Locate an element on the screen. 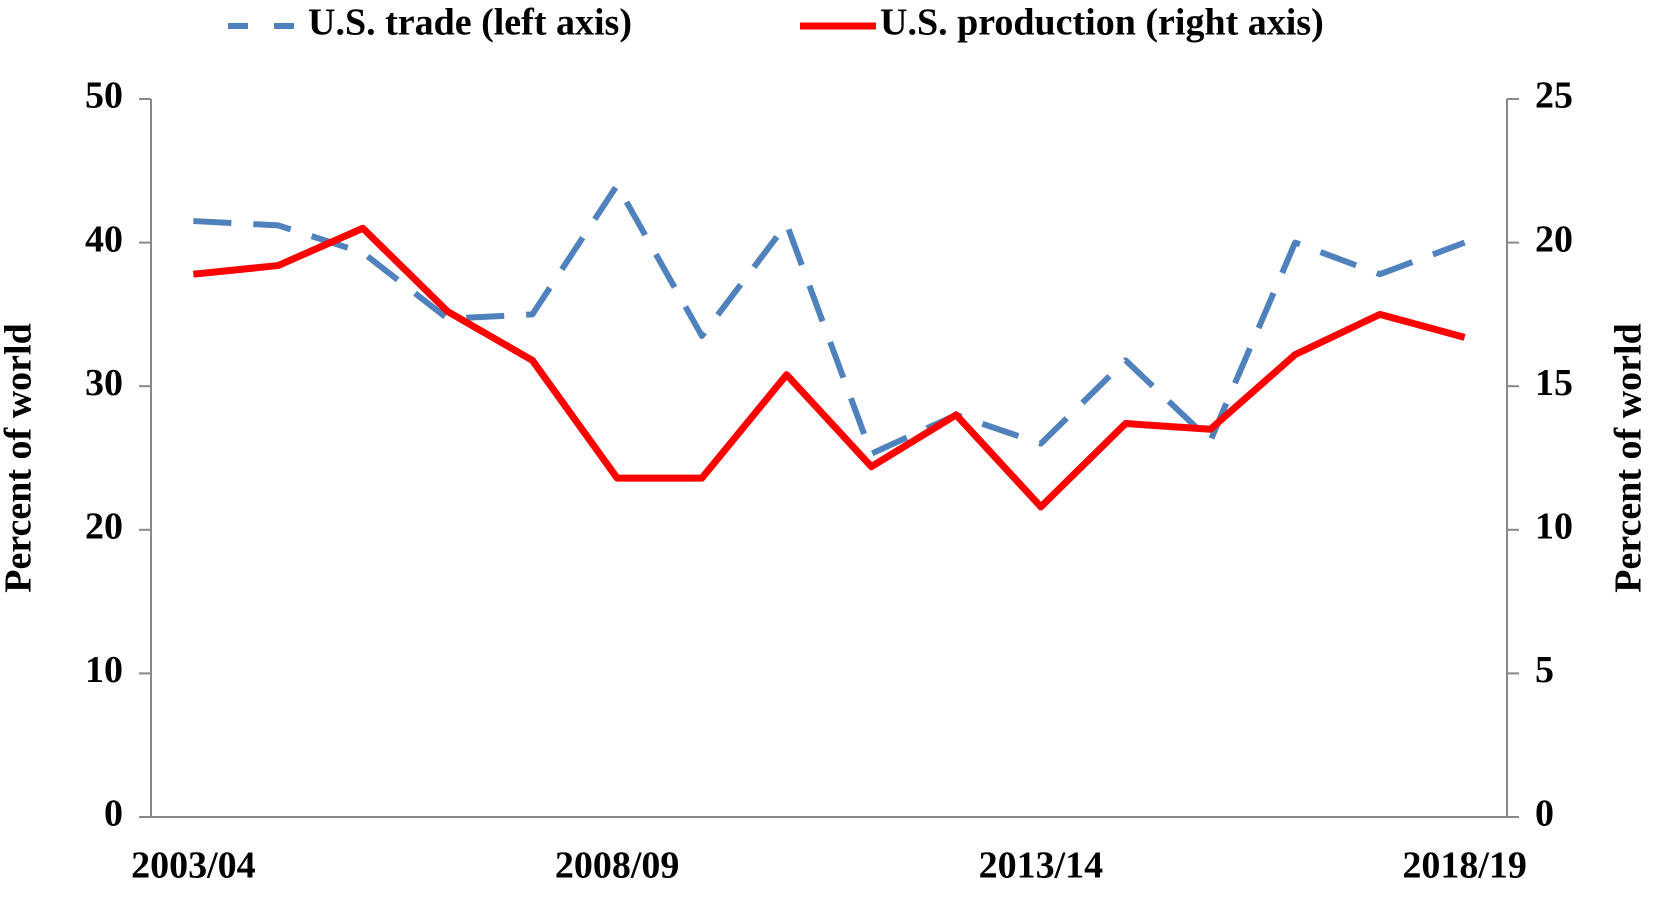 This screenshot has width=1653, height=907. y-tick-label: 50 is located at coordinates (104, 96).